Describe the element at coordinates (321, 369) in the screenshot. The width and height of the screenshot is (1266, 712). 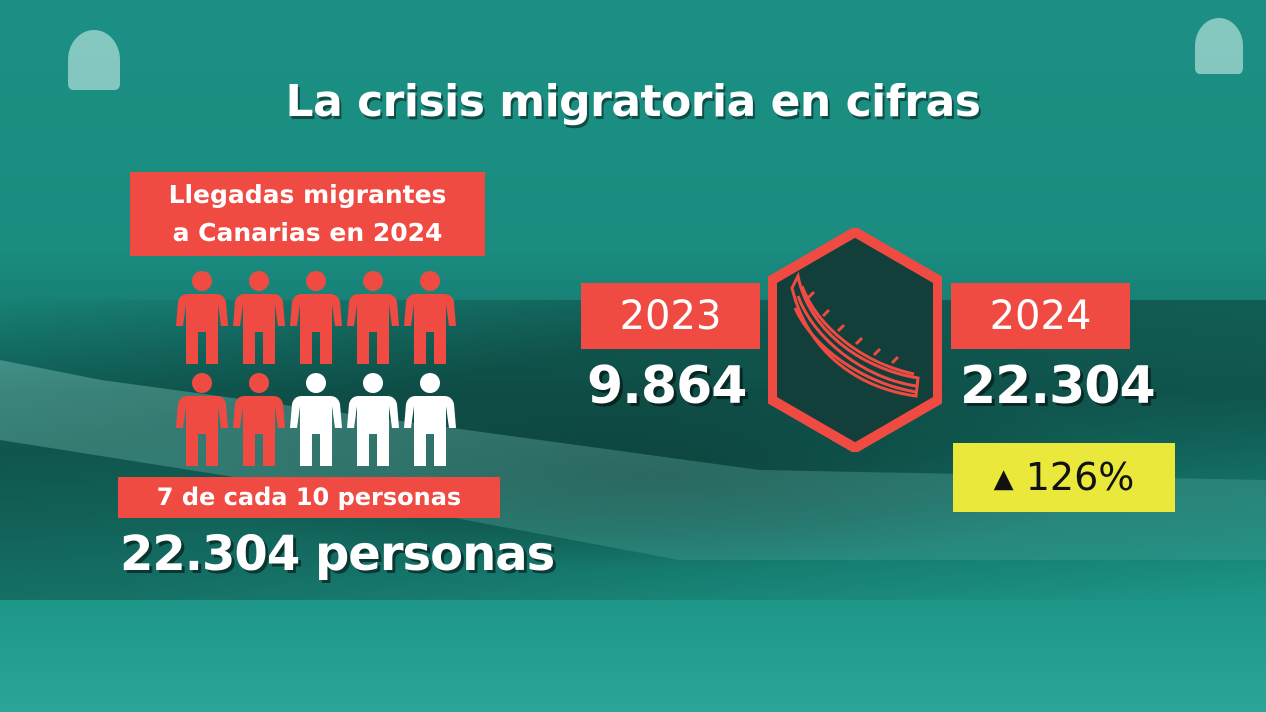
I see `people-pictogram` at that location.